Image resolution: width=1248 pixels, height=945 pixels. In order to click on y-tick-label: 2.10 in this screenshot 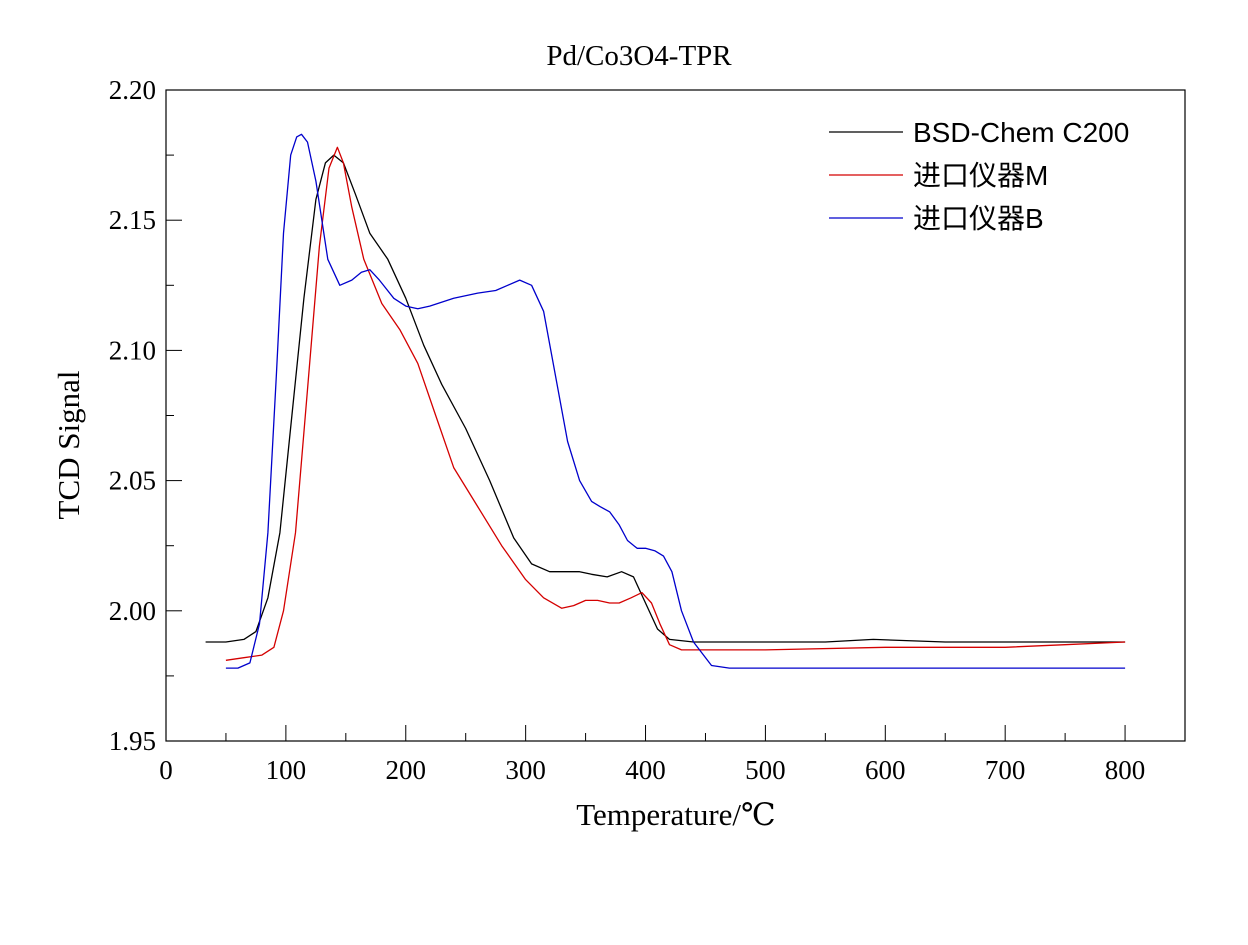, I will do `click(132, 350)`.